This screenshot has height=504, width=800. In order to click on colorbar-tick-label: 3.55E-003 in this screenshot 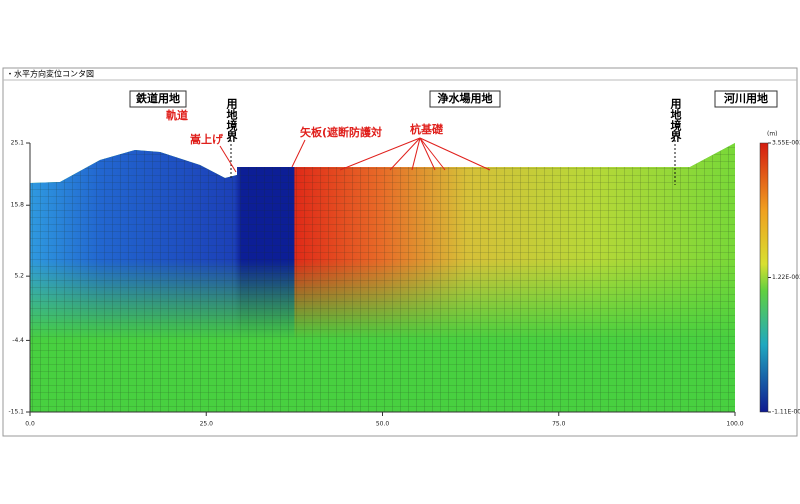, I will do `click(786, 143)`.